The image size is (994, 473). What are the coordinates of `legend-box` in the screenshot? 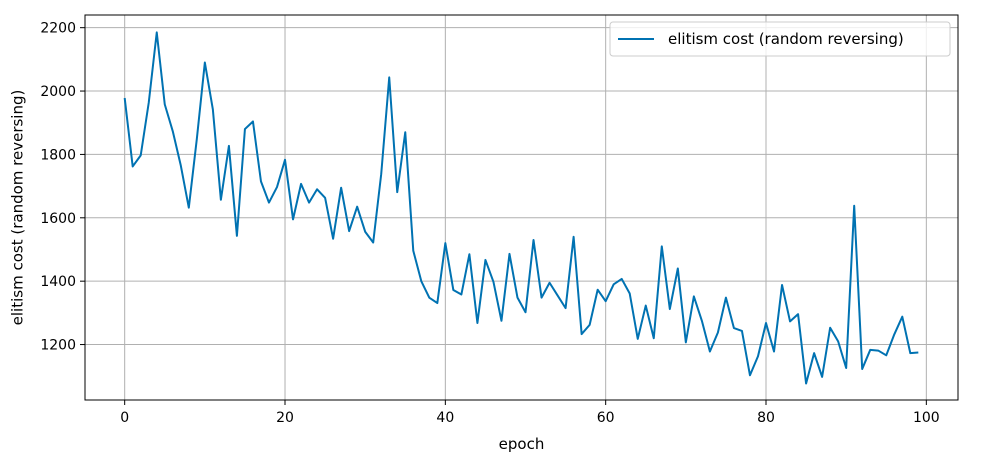 It's located at (780, 39).